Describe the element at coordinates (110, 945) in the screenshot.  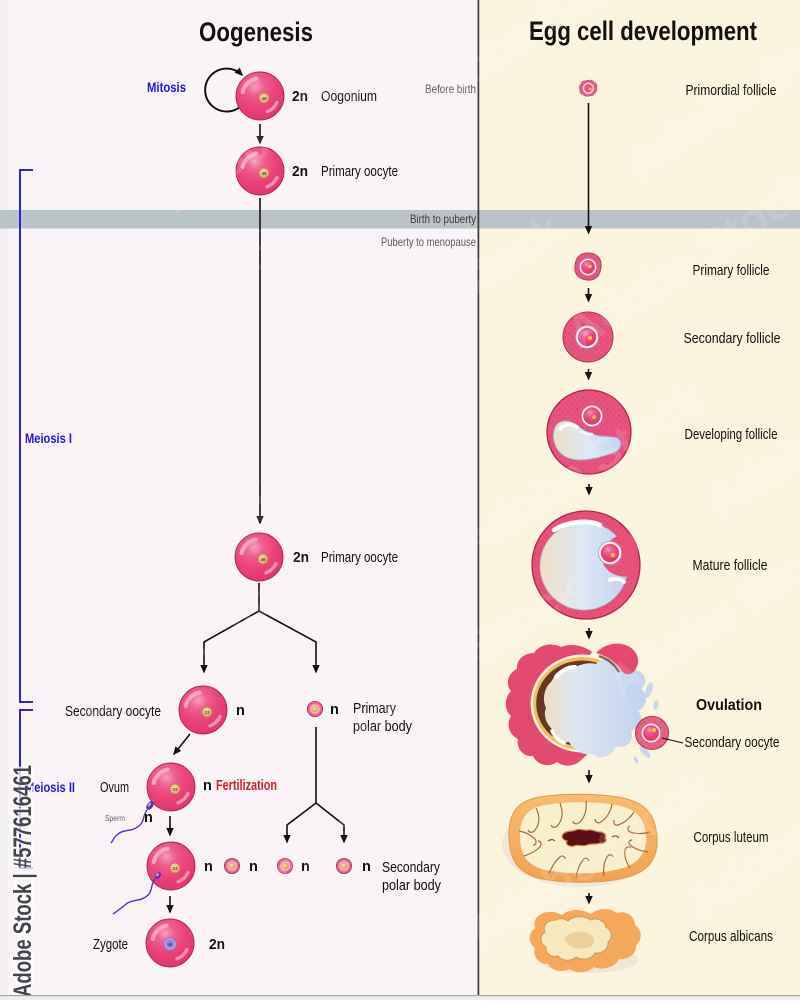
I see `svg-text: Zygote` at that location.